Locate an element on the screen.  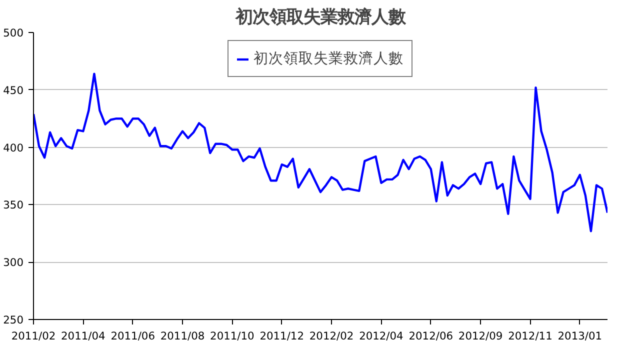
legend-label: 初次領取失業救濟人數 is located at coordinates (329, 58).